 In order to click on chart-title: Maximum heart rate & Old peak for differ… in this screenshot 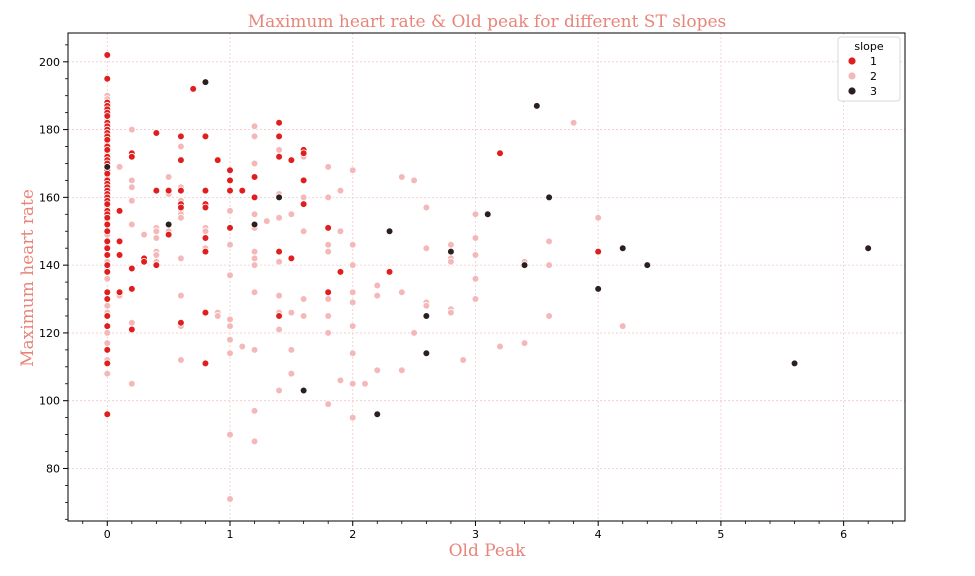, I will do `click(487, 22)`.